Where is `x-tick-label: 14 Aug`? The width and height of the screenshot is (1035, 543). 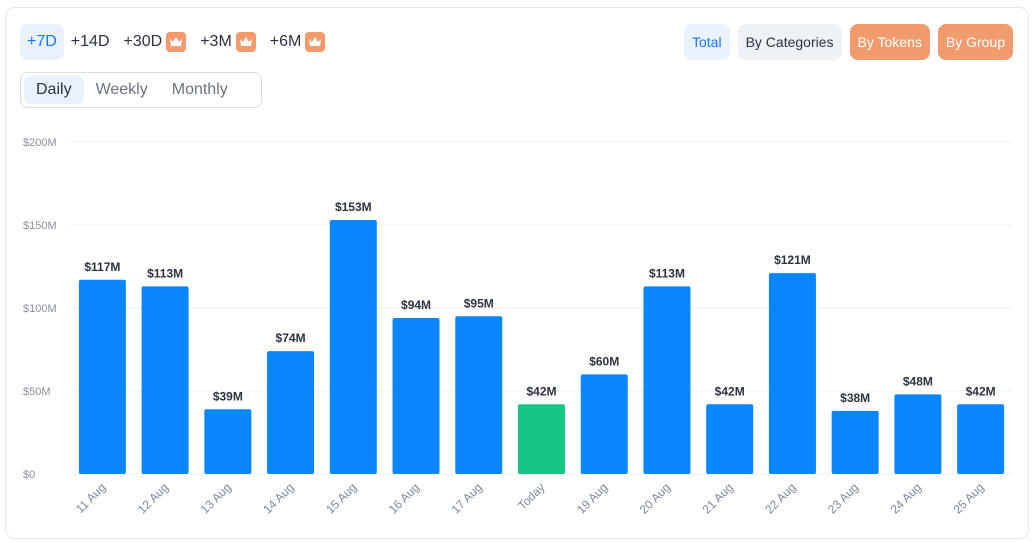 x-tick-label: 14 Aug is located at coordinates (278, 498).